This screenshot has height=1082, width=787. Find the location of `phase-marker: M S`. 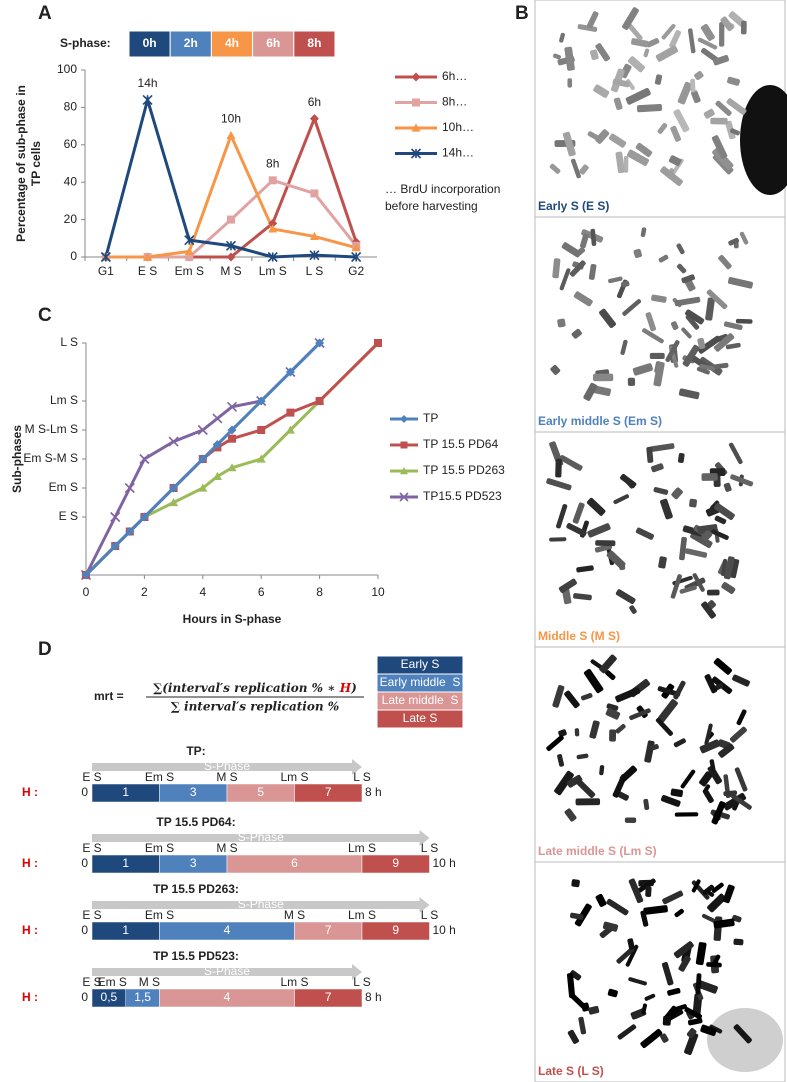

phase-marker: M S is located at coordinates (149, 982).